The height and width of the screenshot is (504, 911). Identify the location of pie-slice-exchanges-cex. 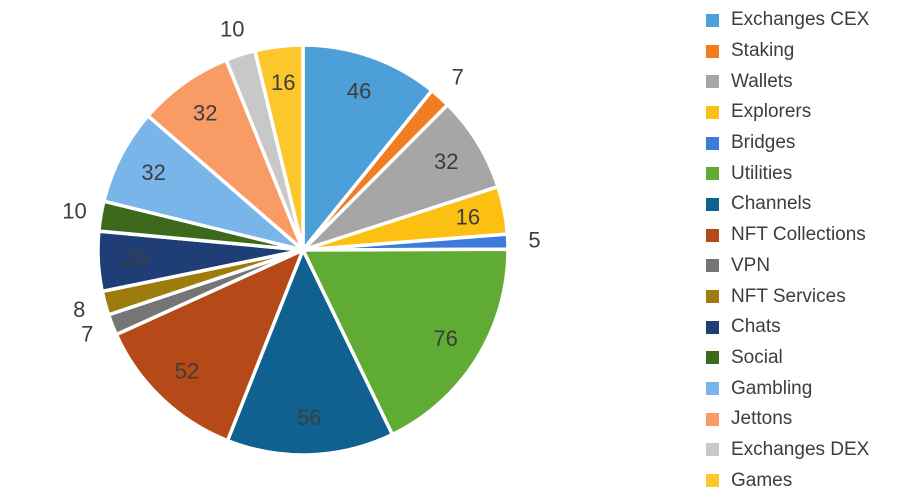
(367, 147).